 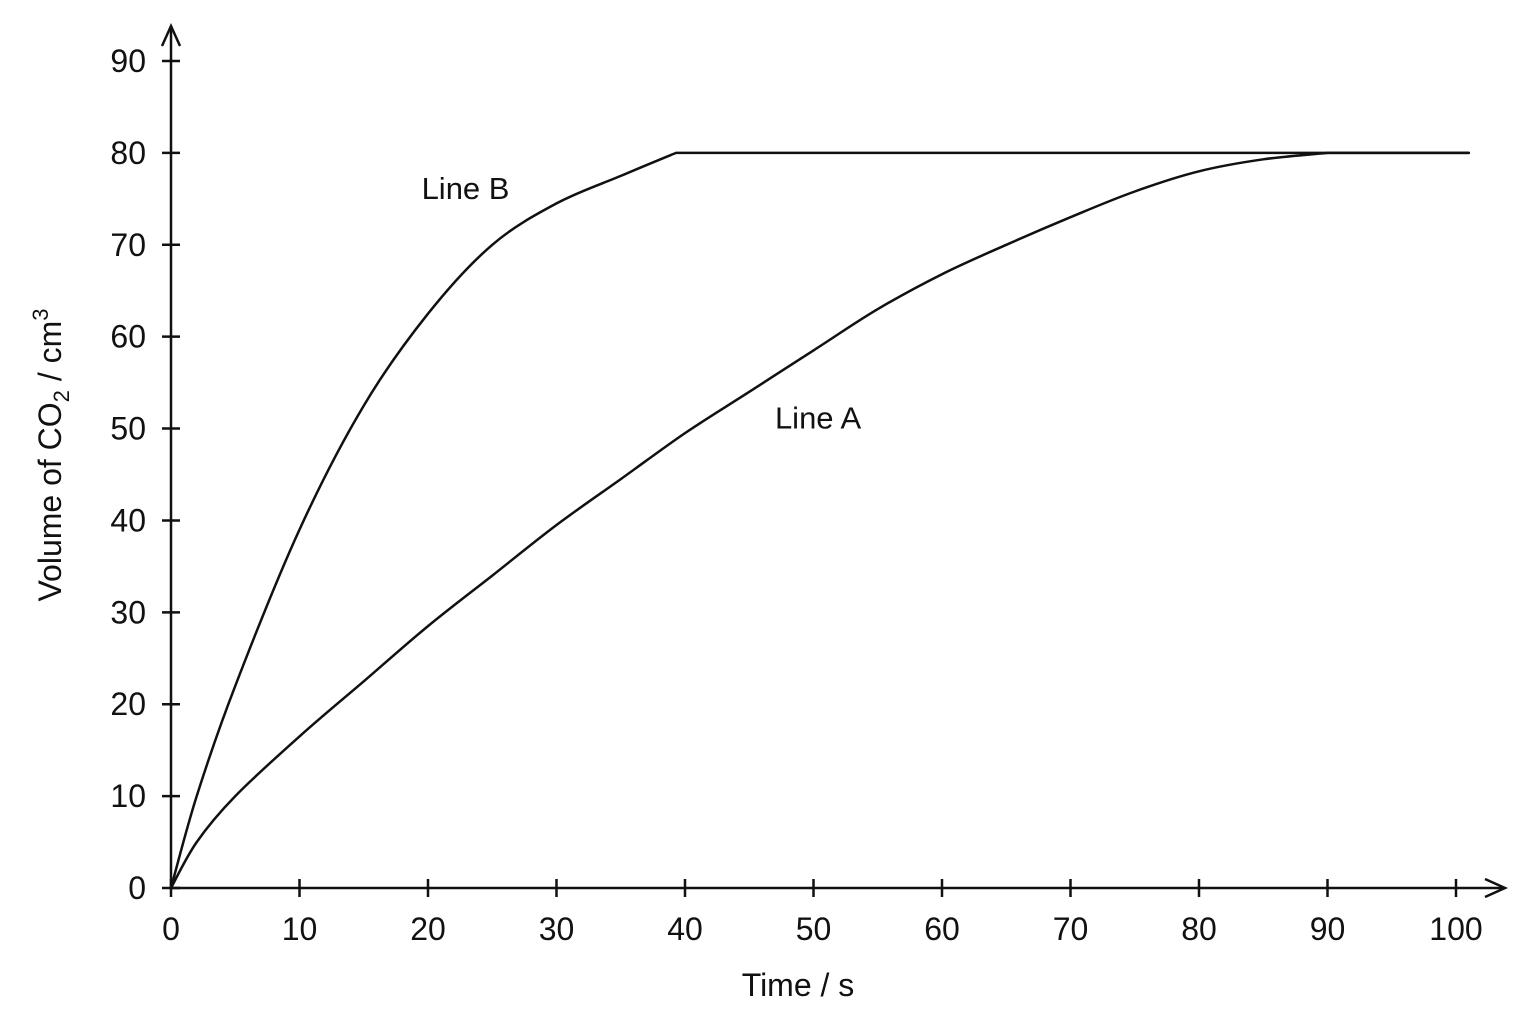 I want to click on x-tick-label: 10, so click(x=300, y=929).